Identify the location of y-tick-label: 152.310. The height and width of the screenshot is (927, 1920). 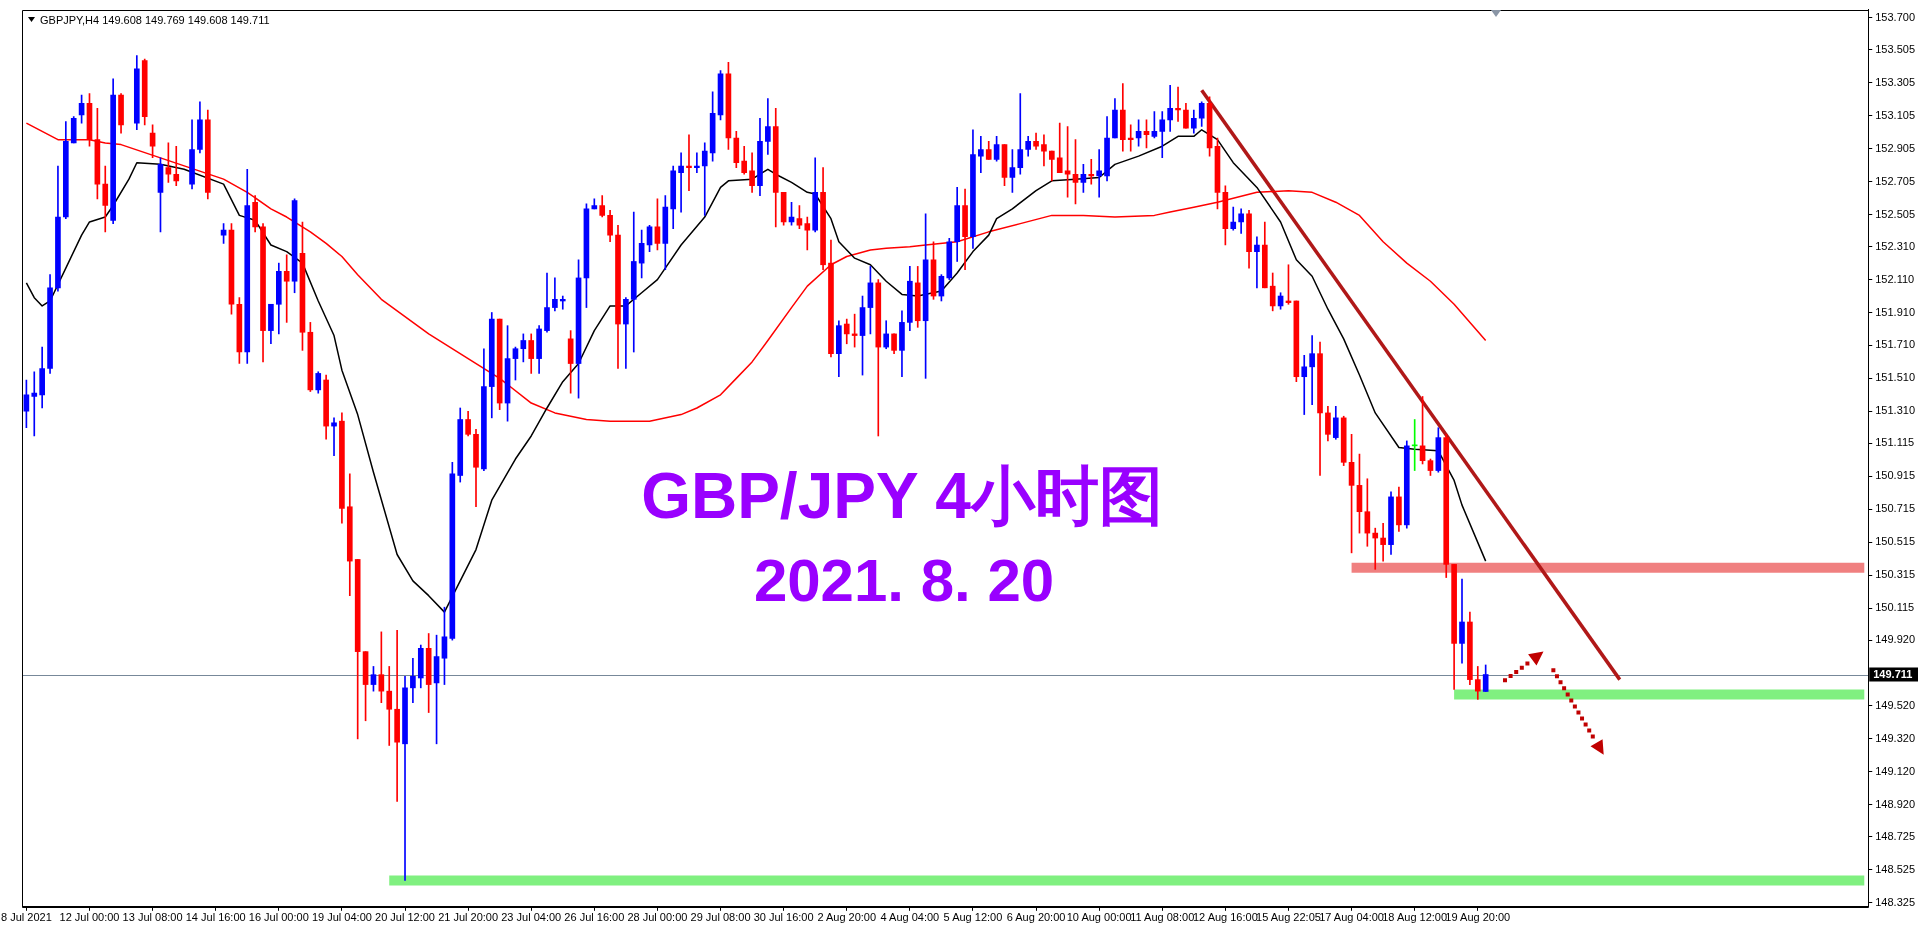
(1895, 245).